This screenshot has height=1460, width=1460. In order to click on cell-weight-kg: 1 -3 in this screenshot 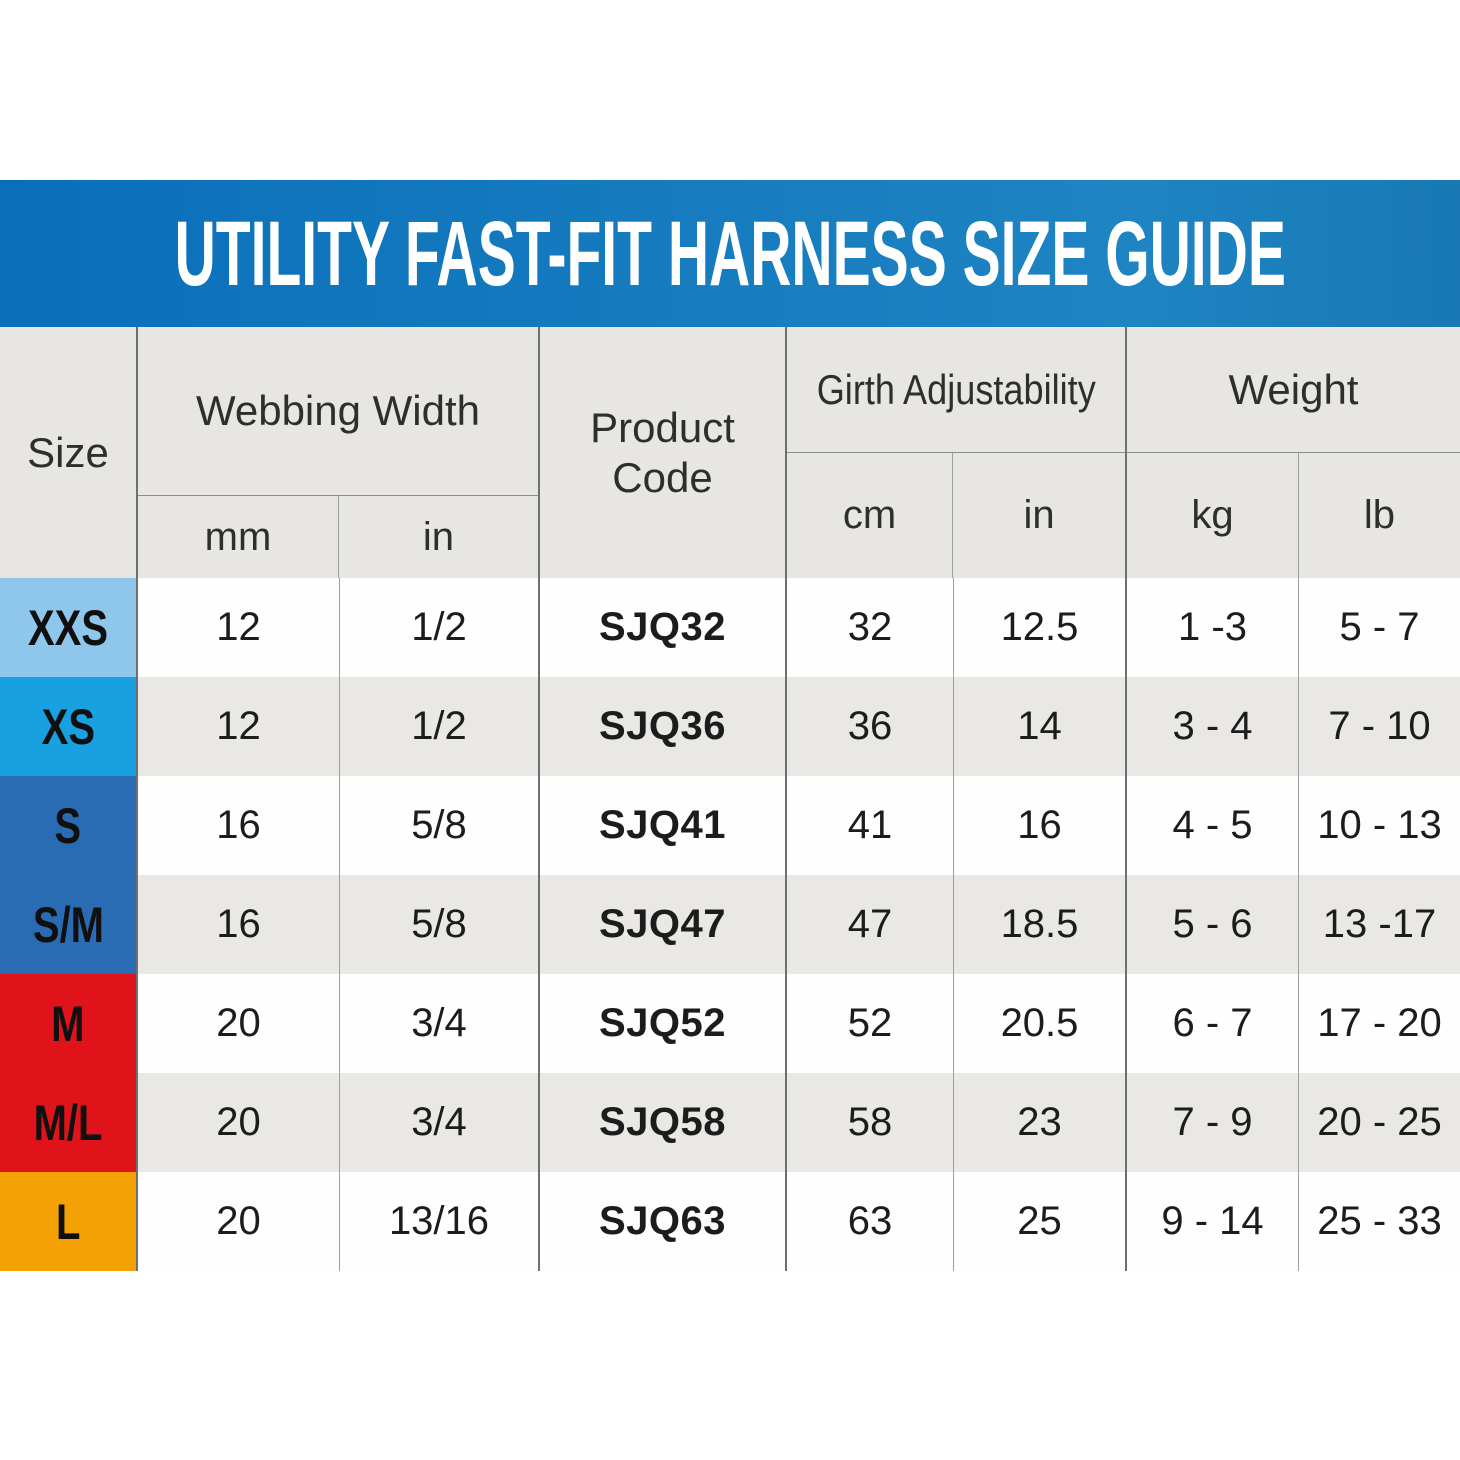, I will do `click(1213, 627)`.